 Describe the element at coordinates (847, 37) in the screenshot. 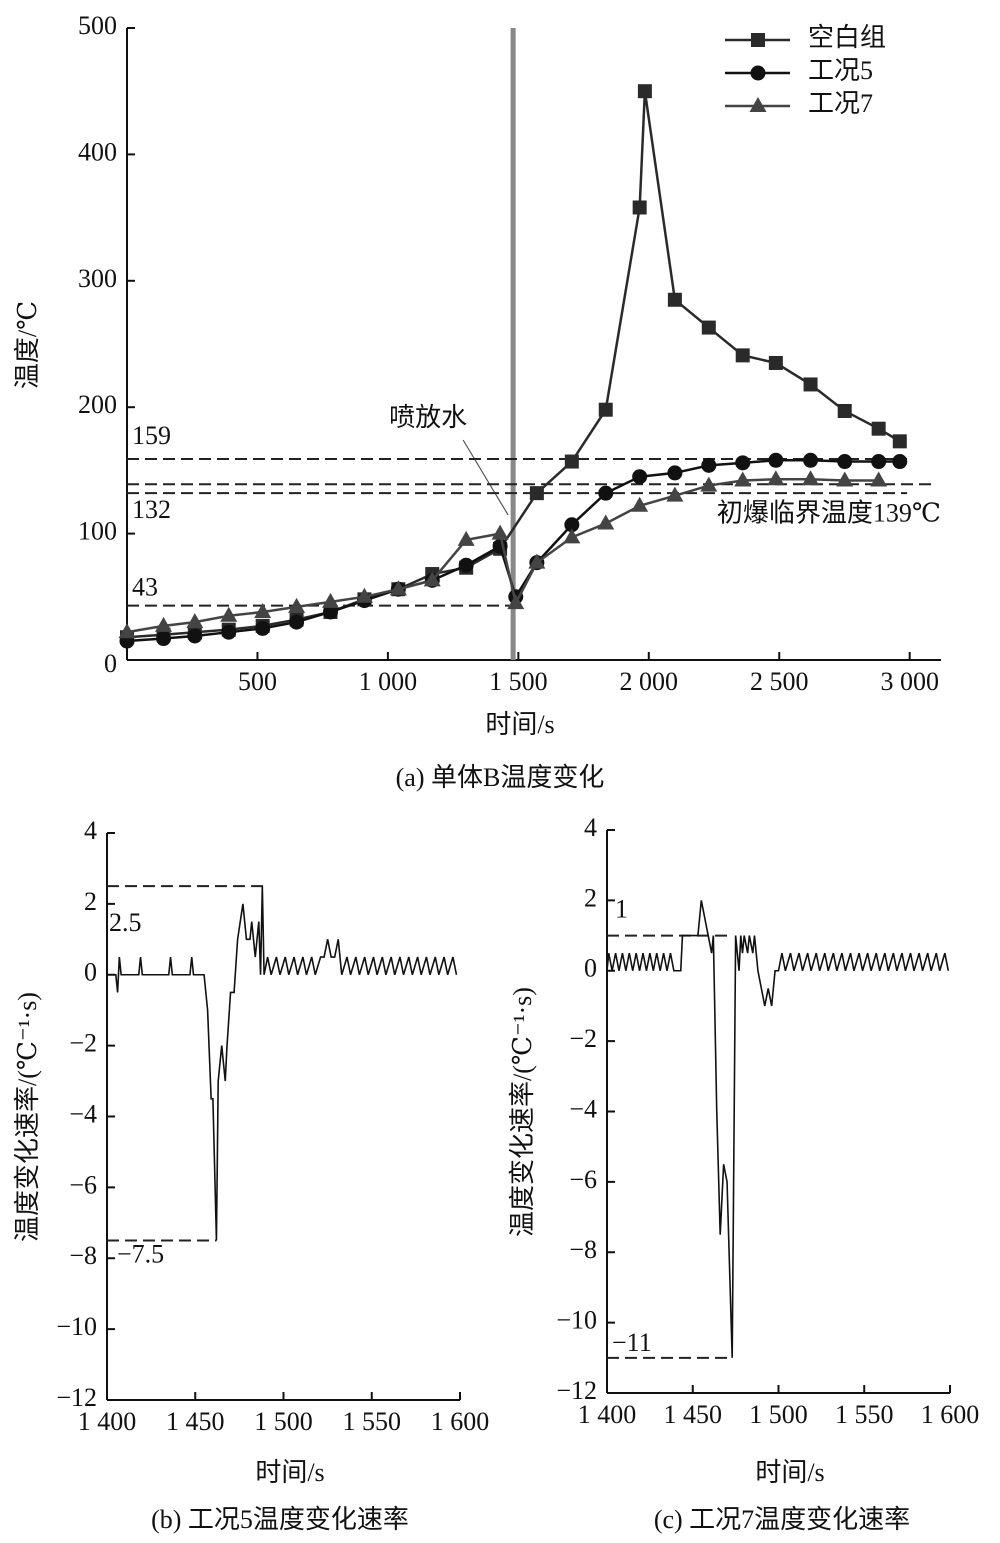

I see `legend-label: 空白组` at that location.